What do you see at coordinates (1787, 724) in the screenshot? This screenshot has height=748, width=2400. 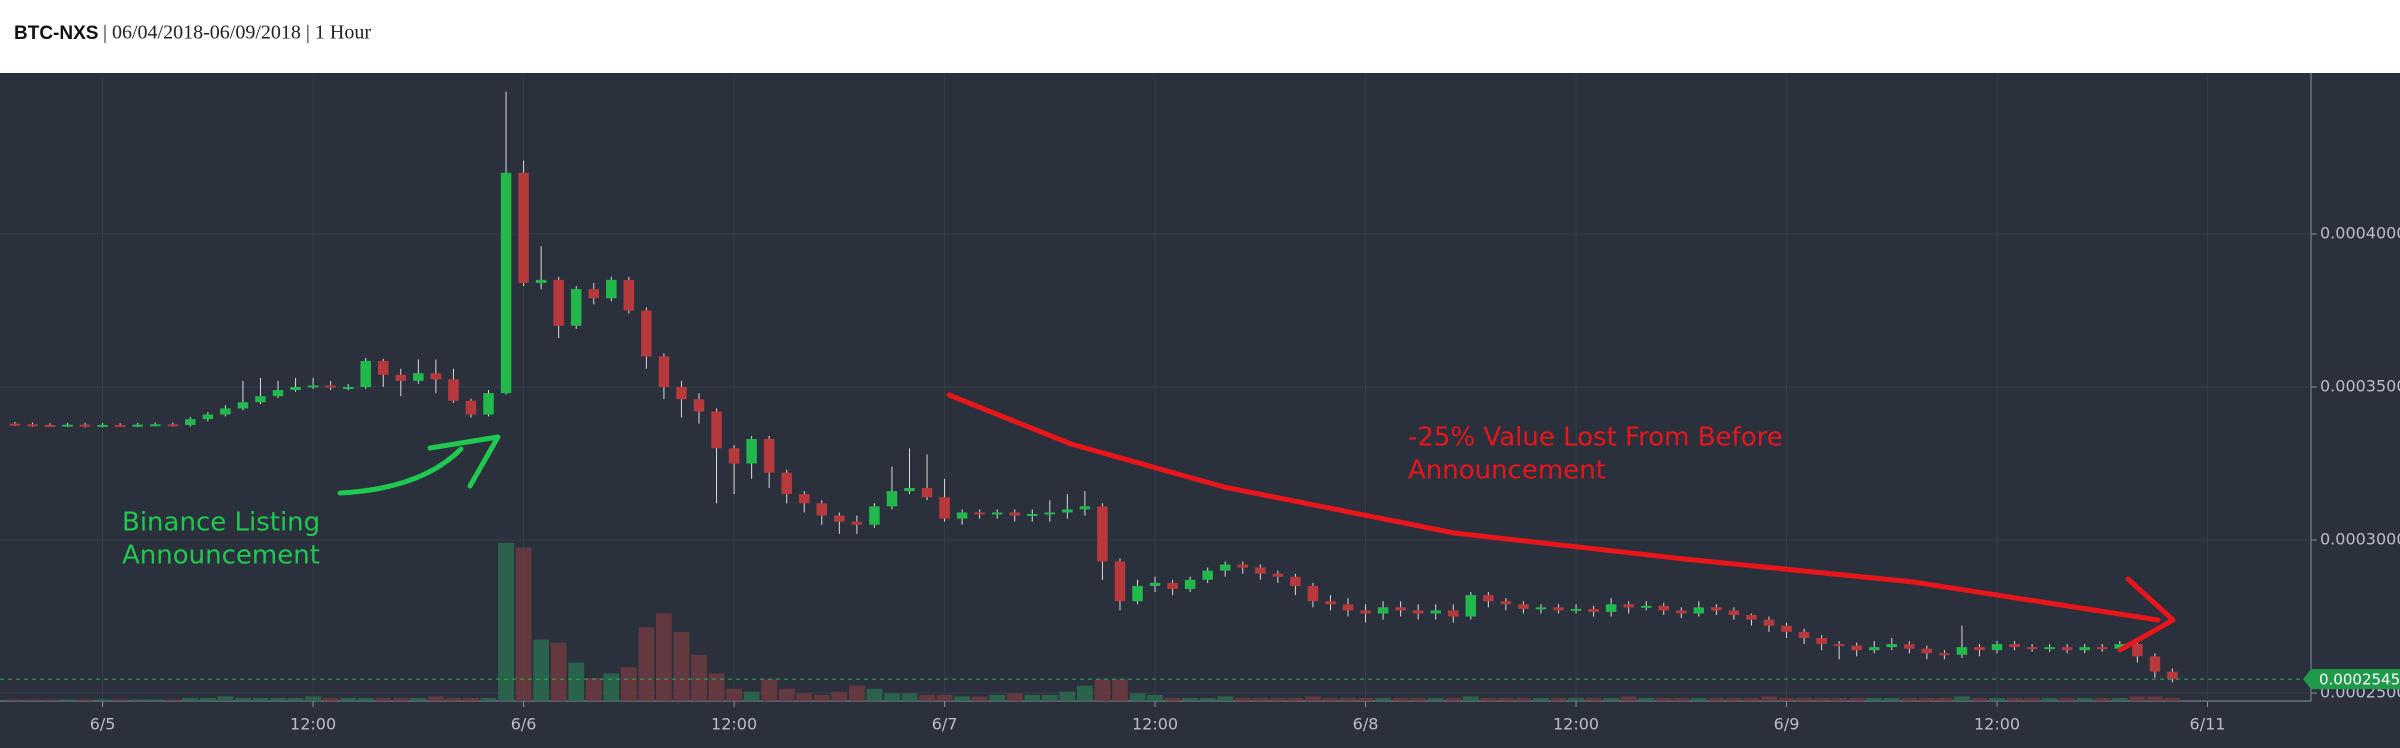 I see `x-tick-label: 6/9` at bounding box center [1787, 724].